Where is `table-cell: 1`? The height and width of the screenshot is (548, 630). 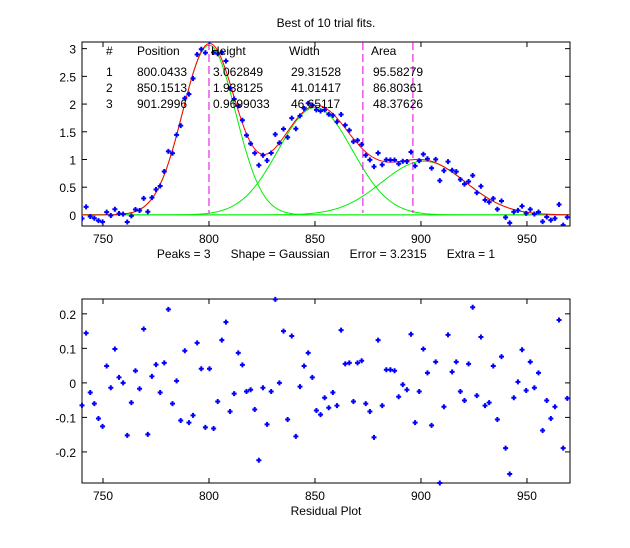 table-cell: 1 is located at coordinates (109, 72).